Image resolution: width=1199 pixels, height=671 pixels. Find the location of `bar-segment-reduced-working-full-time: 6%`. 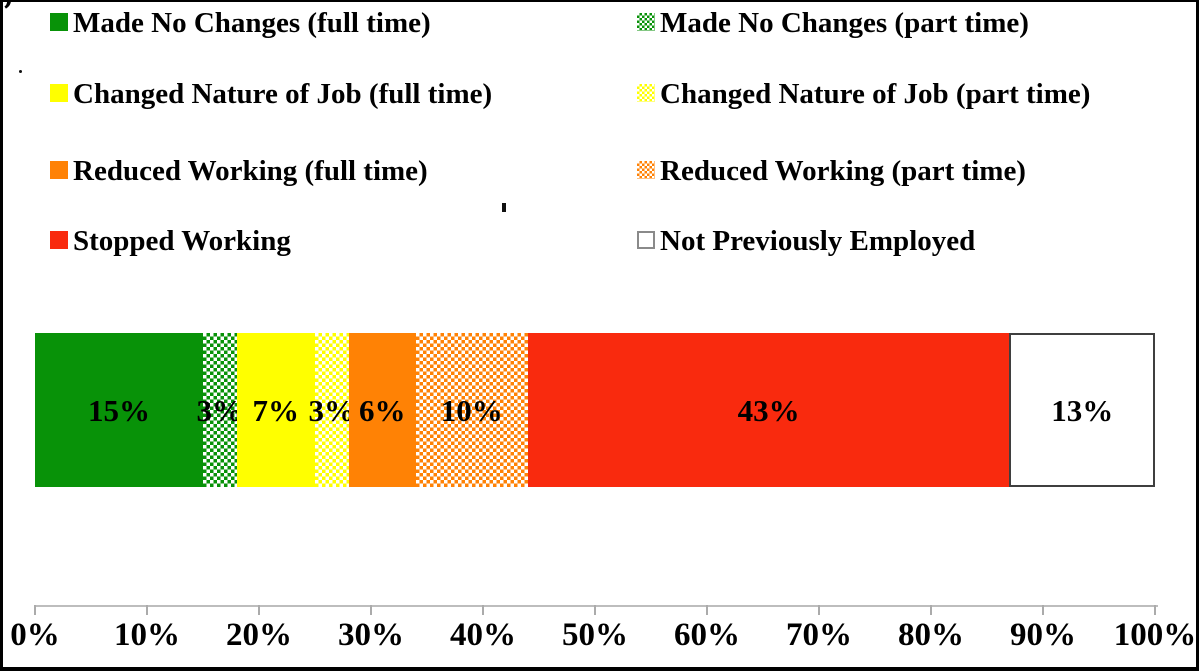

bar-segment-reduced-working-full-time: 6% is located at coordinates (382, 410).